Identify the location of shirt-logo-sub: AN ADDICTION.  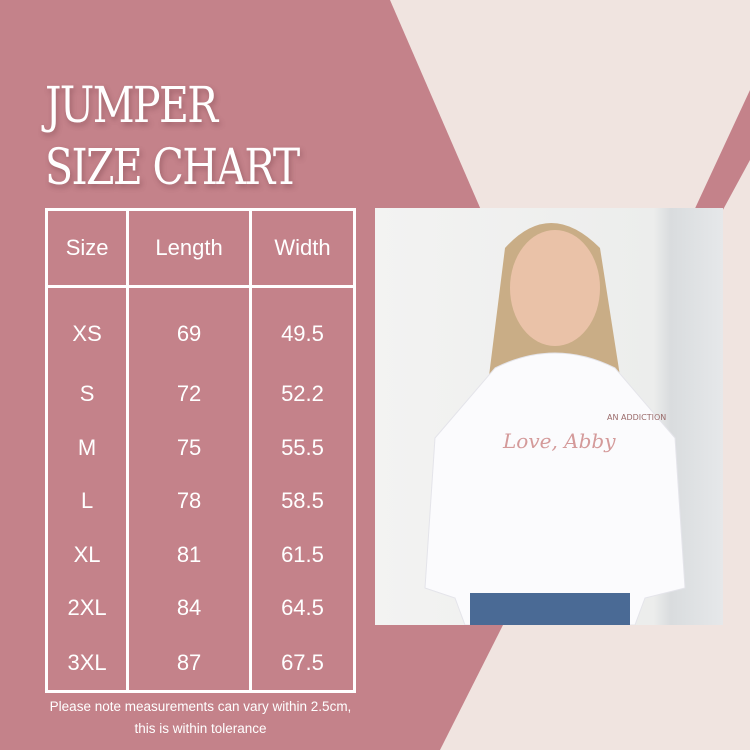
(636, 417).